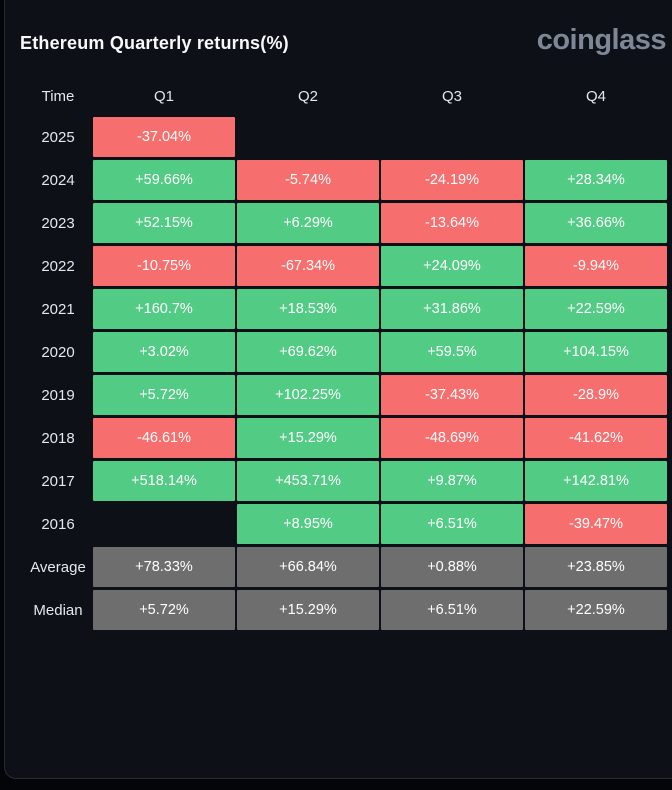 The width and height of the screenshot is (672, 790). I want to click on cell-average-q1: +78.33%, so click(164, 567).